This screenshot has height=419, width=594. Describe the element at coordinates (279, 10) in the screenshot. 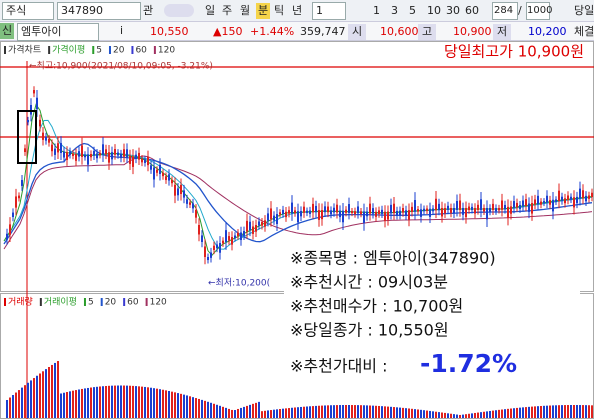

I see `period-button: 틱` at that location.